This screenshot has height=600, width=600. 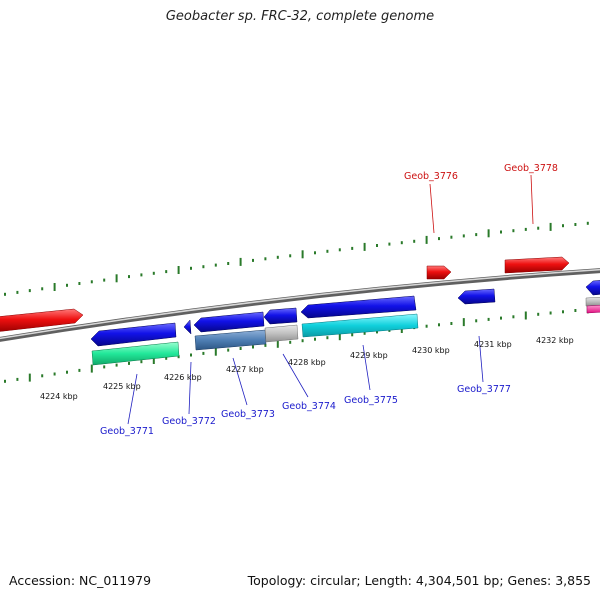 I want to click on feature-bar-steel, so click(x=230, y=340).